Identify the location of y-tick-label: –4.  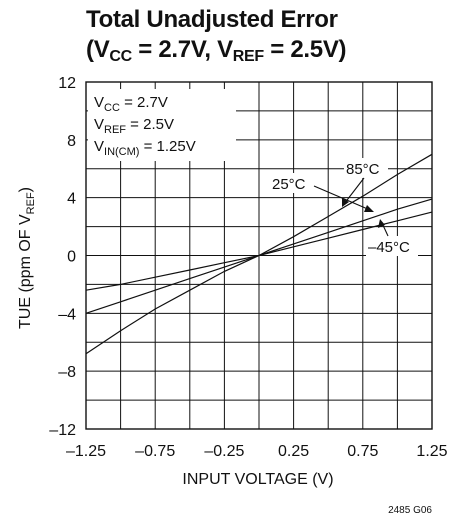
(67, 314).